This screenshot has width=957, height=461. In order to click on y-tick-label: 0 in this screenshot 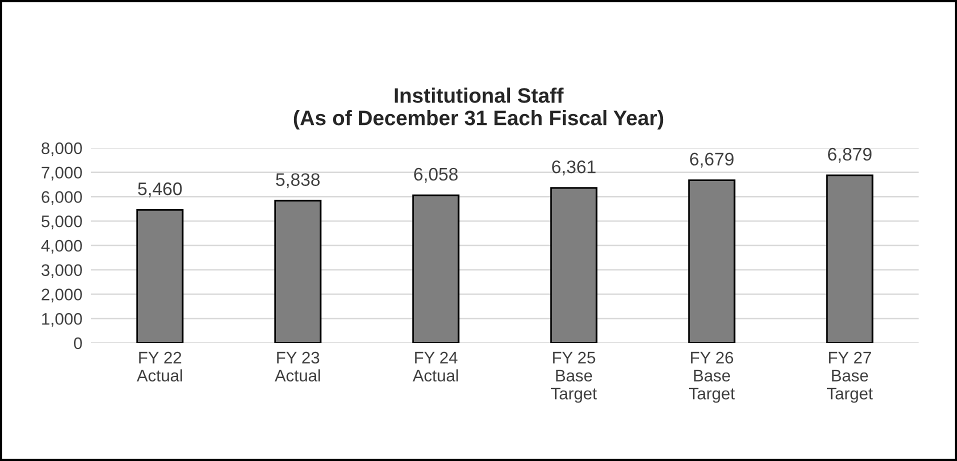, I will do `click(78, 343)`.